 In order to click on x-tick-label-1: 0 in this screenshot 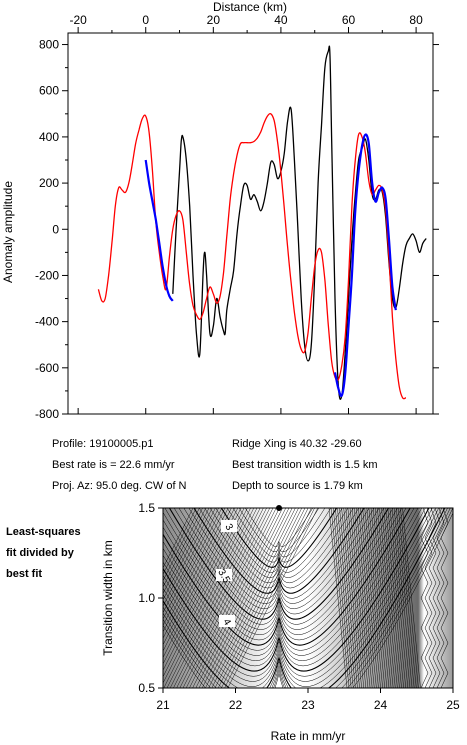, I will do `click(145, 20)`.